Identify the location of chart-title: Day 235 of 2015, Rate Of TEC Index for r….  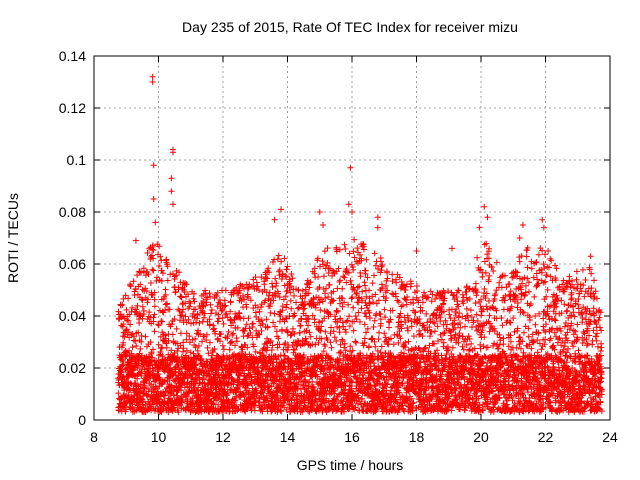
(350, 27).